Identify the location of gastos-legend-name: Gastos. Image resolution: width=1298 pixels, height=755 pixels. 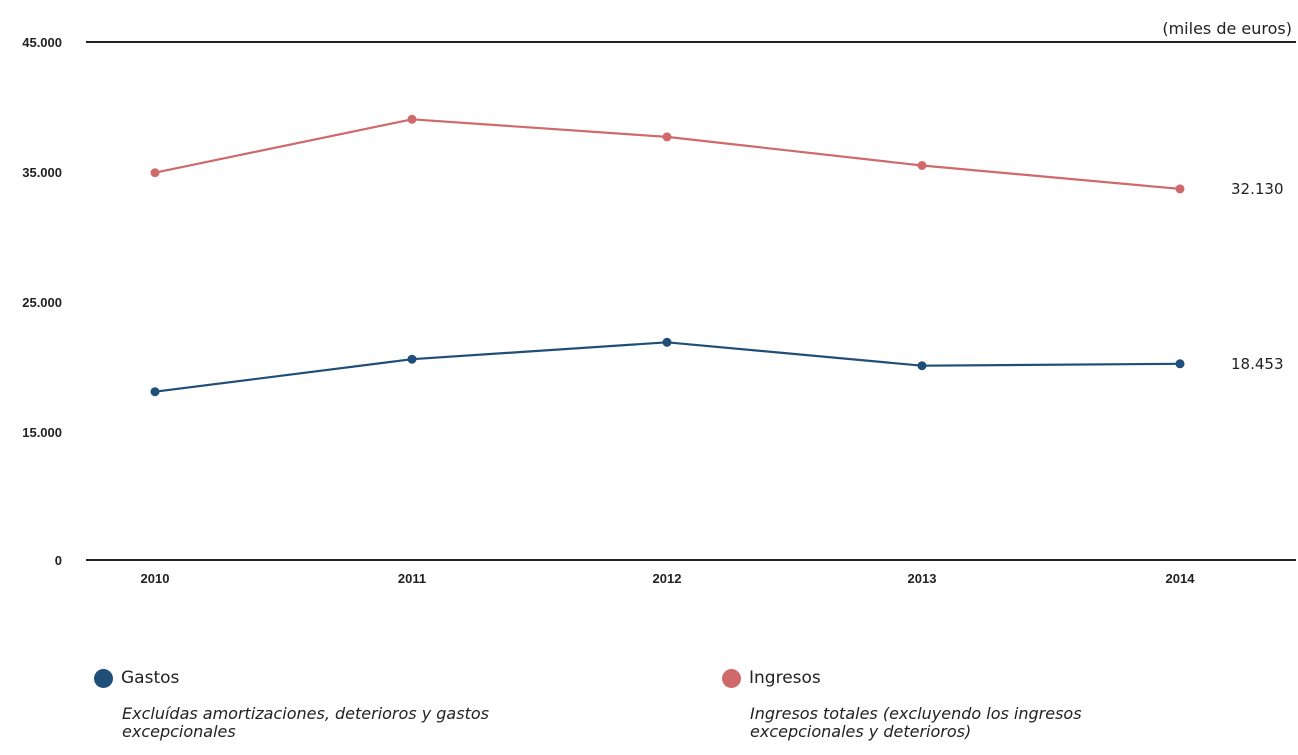
(150, 678).